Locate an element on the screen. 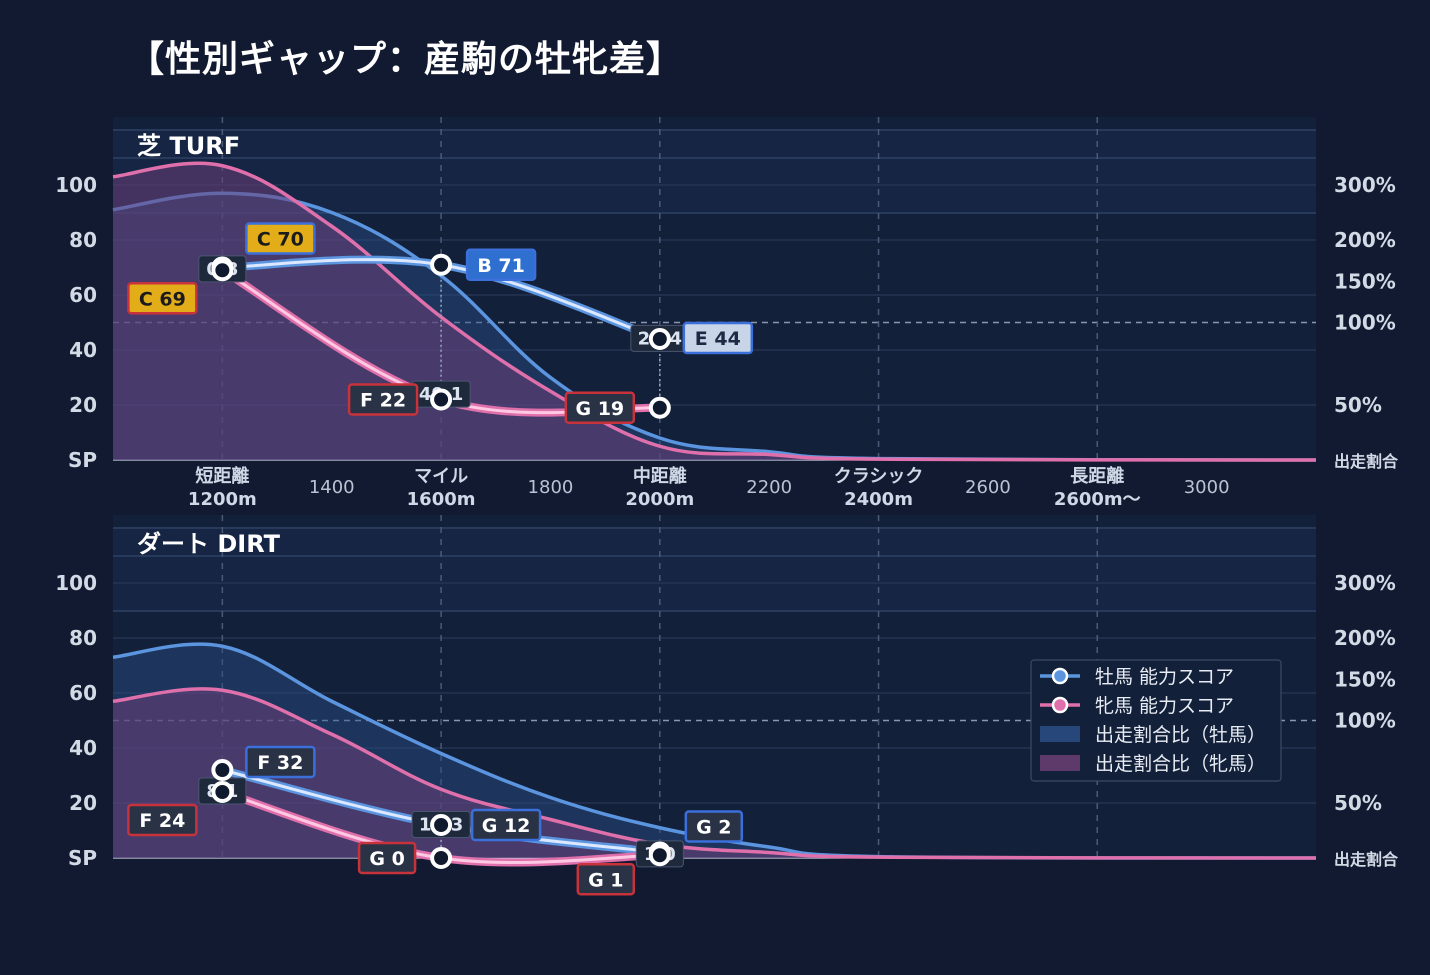  female-grade-label: G 19 is located at coordinates (600, 407).